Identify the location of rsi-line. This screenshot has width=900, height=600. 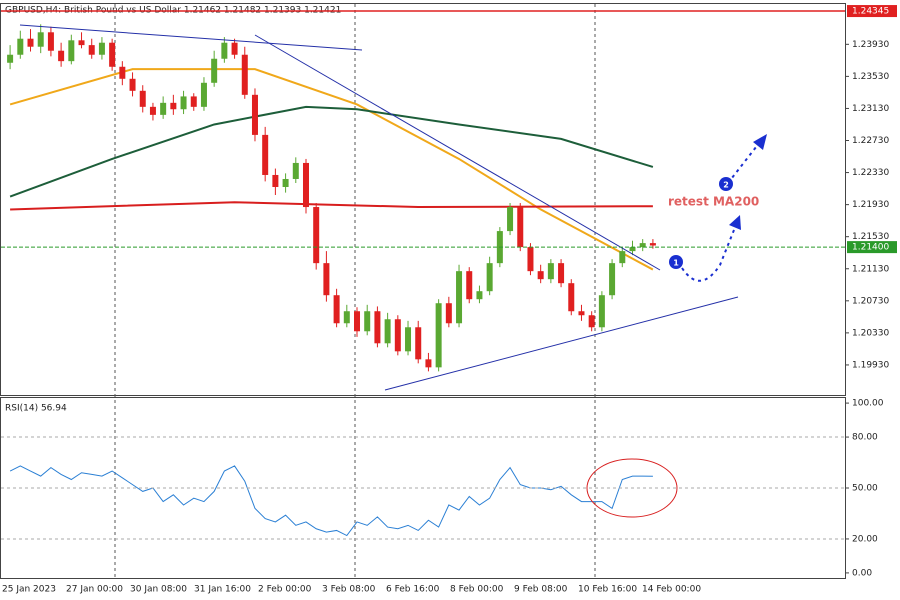
(331, 501).